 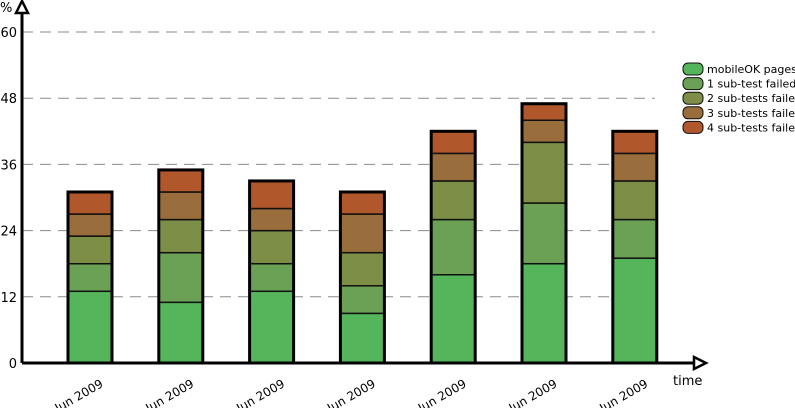 I want to click on y-axis-label: %, so click(x=6, y=8).